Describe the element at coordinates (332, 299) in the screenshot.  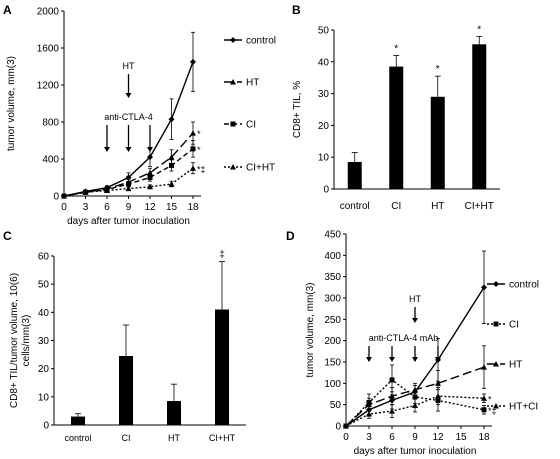
I see `y-tick-label: 300` at that location.